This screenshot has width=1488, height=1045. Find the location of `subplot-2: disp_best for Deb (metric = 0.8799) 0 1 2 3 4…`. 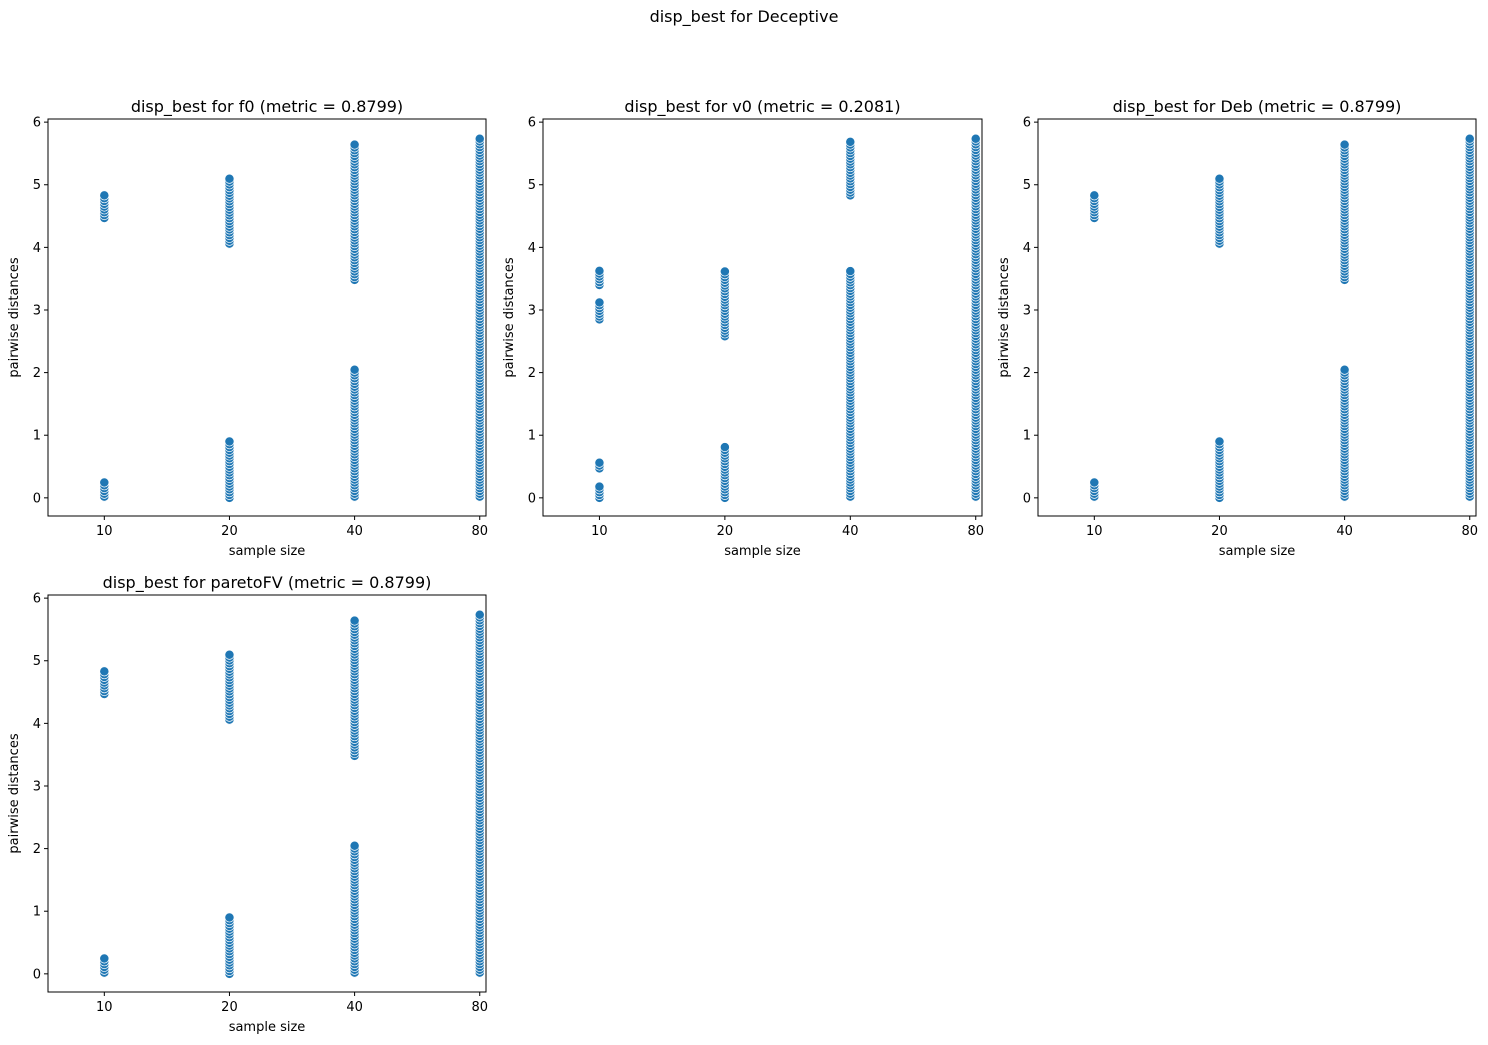

subplot-2: disp_best for Deb (metric = 0.8799) 0 1 2 3 4… is located at coordinates (1237, 328).